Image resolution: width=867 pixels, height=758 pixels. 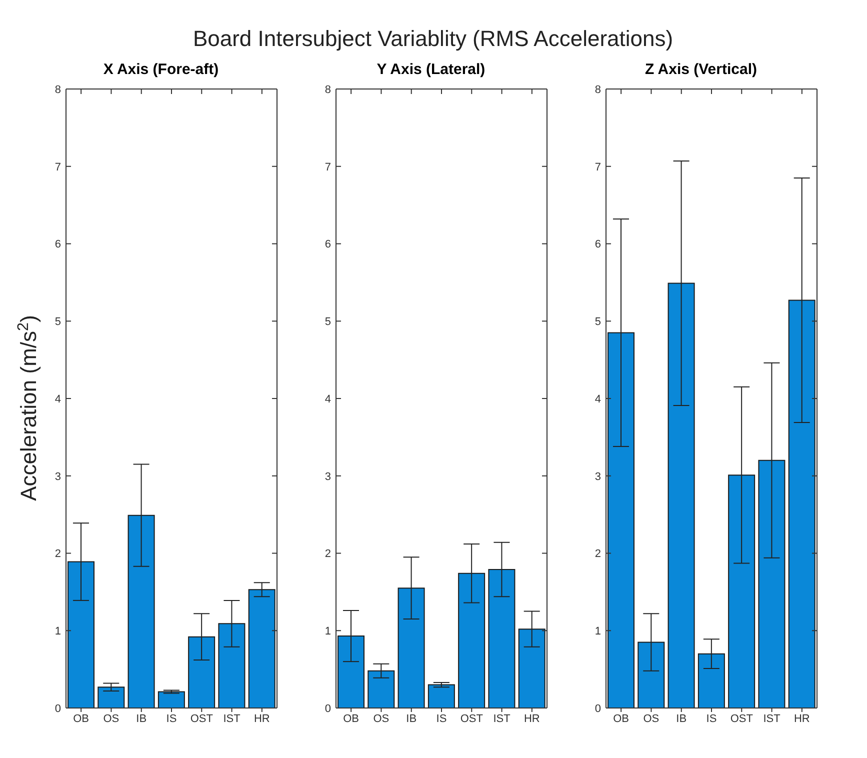 What do you see at coordinates (701, 69) in the screenshot?
I see `chart-title: Z Axis (Vertical)` at bounding box center [701, 69].